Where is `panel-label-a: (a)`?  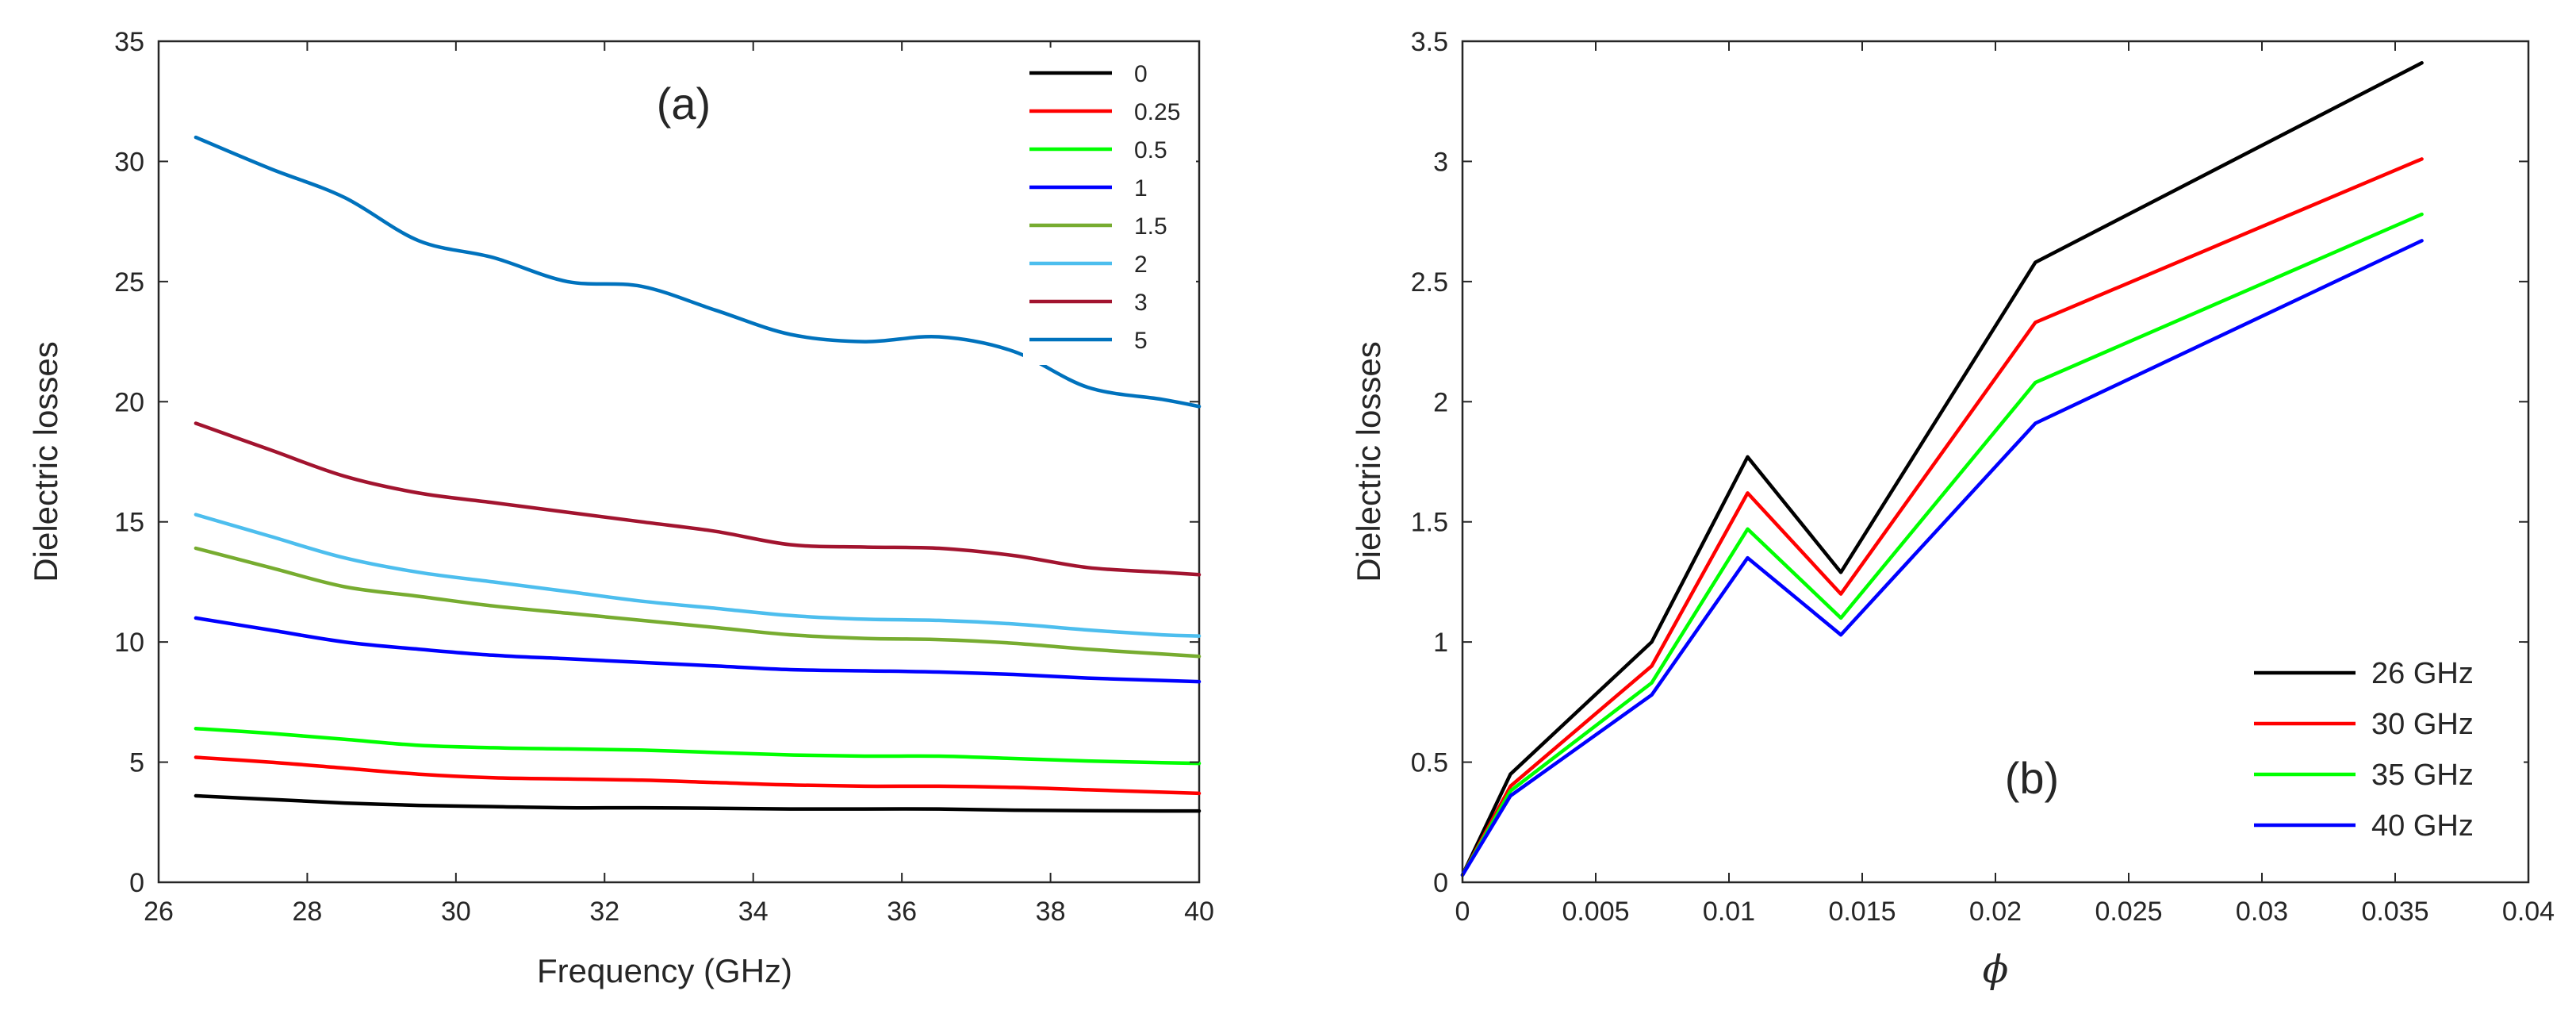
panel-label-a: (a) is located at coordinates (684, 104).